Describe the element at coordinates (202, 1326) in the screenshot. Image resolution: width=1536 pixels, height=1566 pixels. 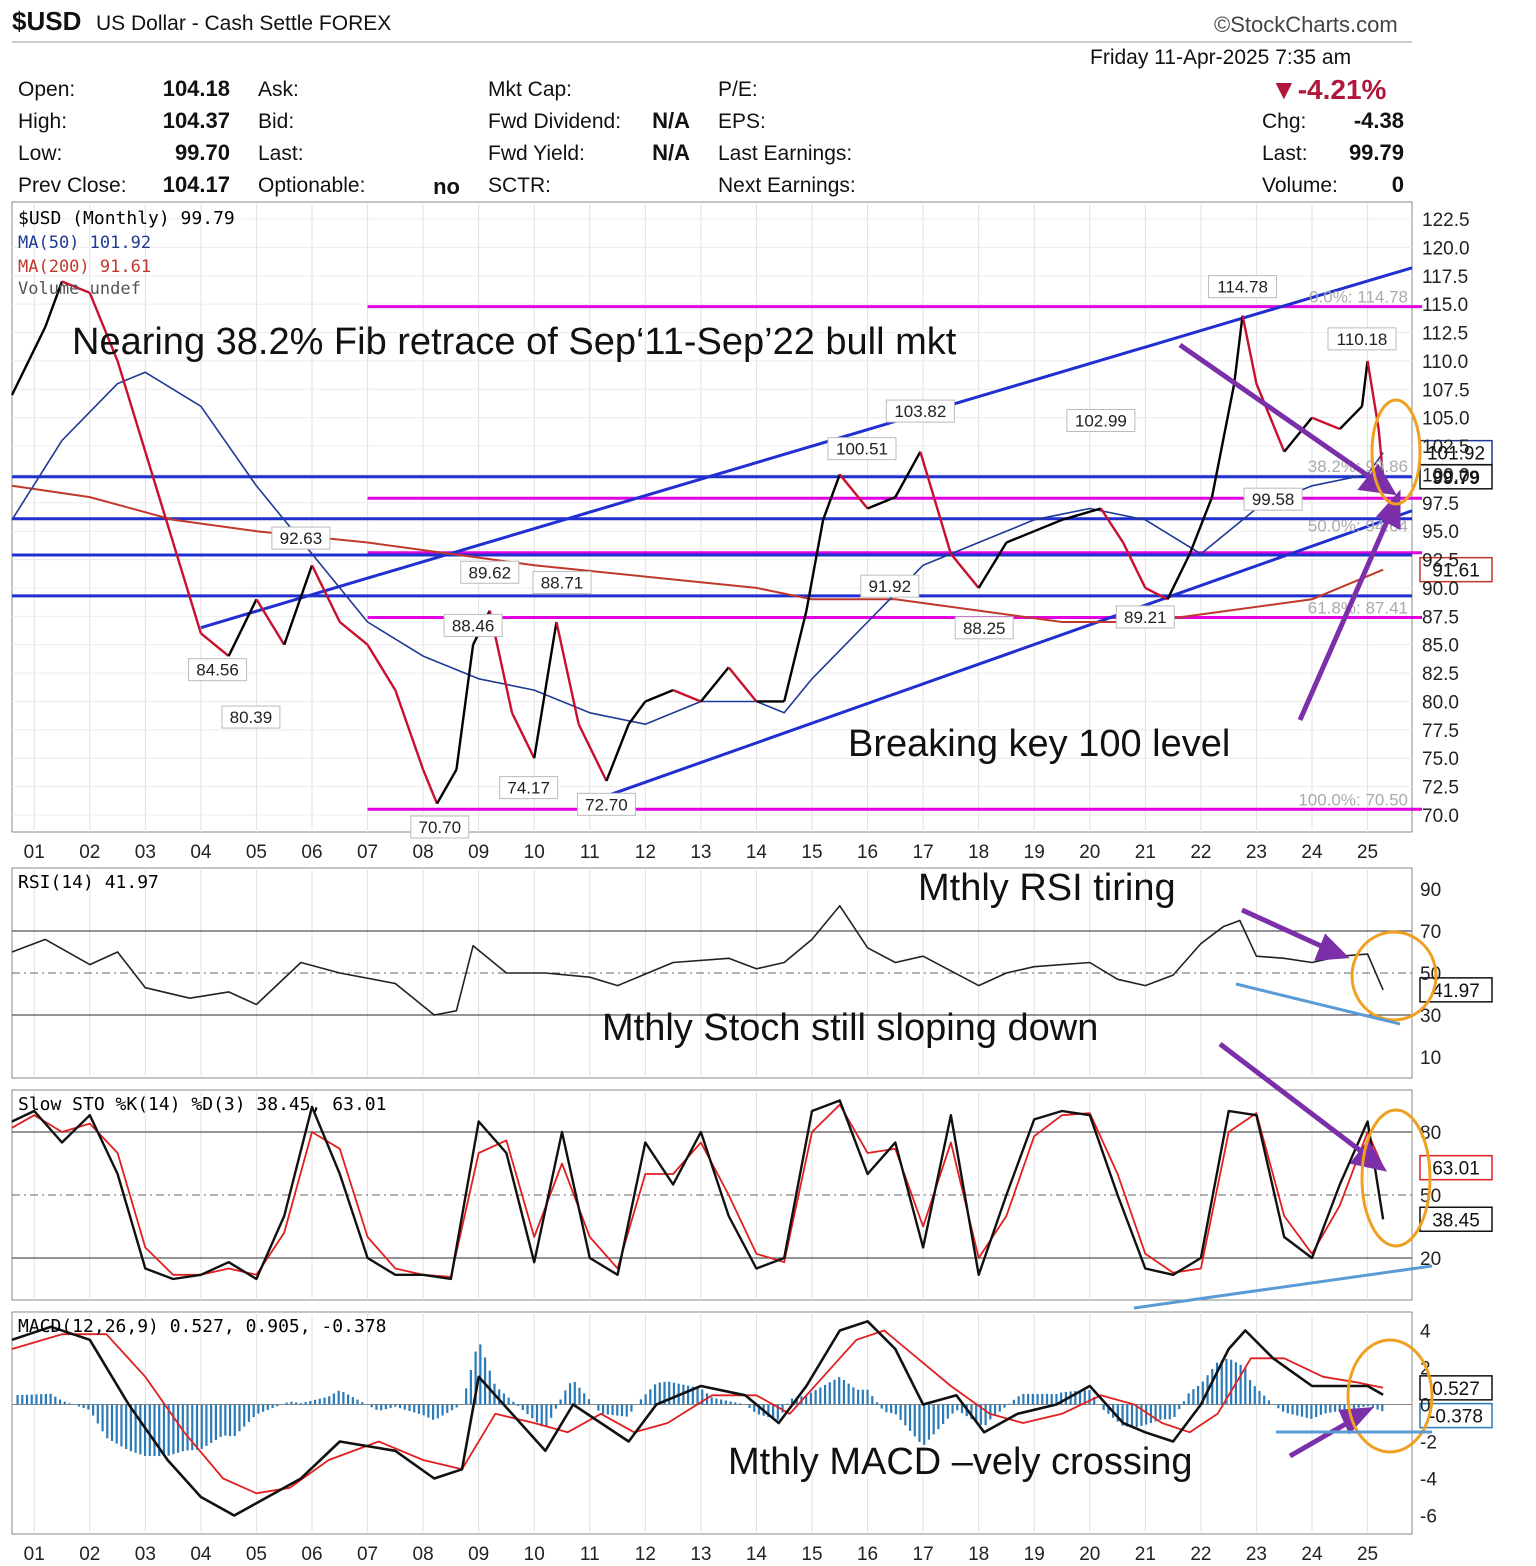
I see `macd-panel-title: MACD(12,26,9) 0.527, 0.905, -0.378` at that location.